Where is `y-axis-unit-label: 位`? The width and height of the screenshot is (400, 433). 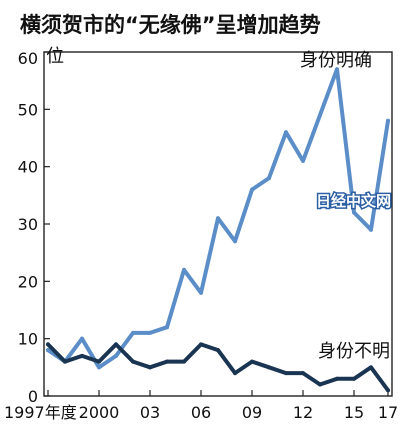 y-axis-unit-label: 位 is located at coordinates (55, 56).